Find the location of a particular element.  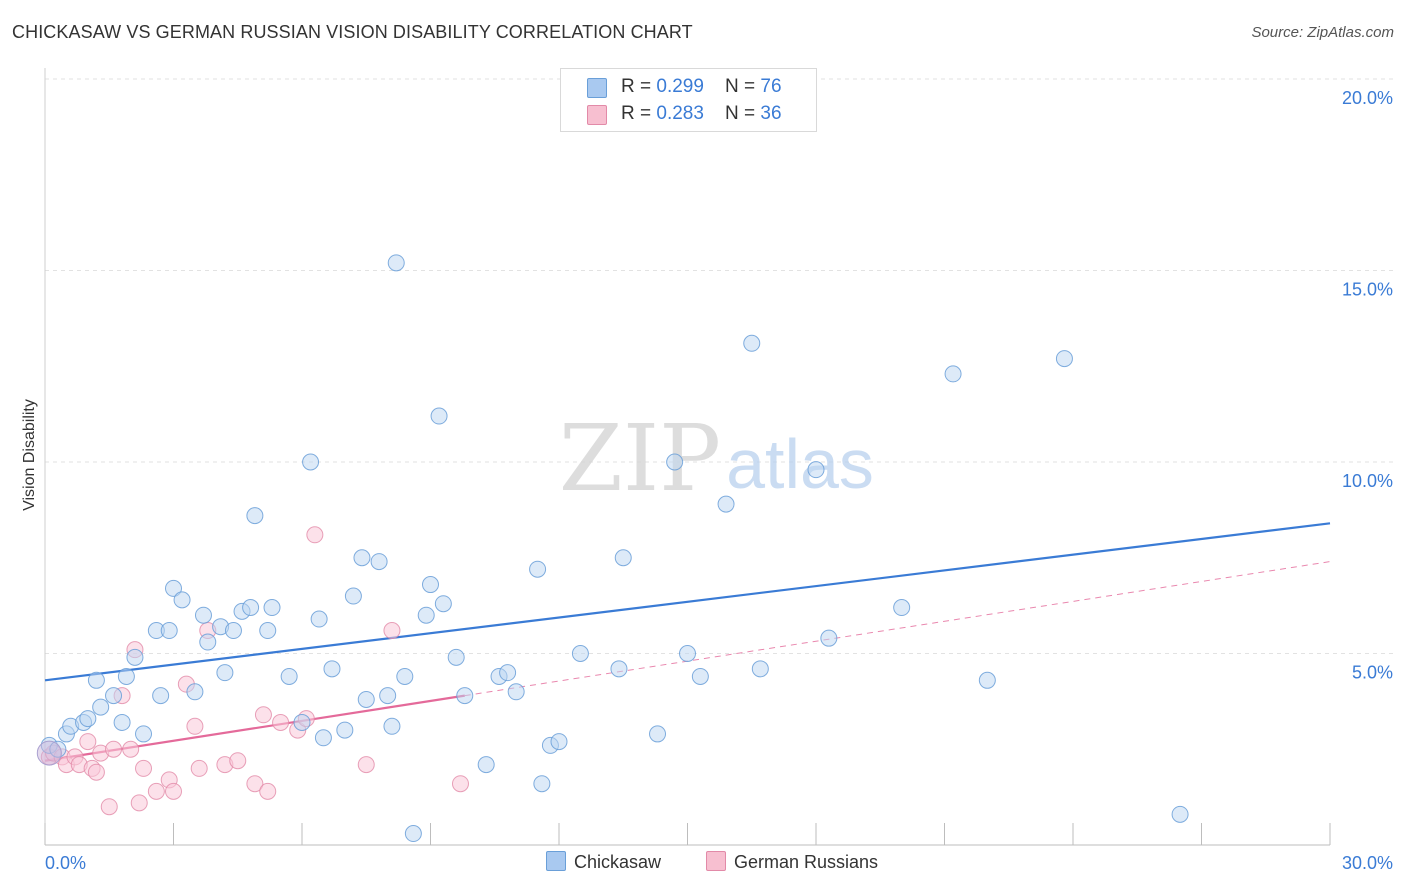

y-axis-label: Vision Disability is located at coordinates (29, 455).